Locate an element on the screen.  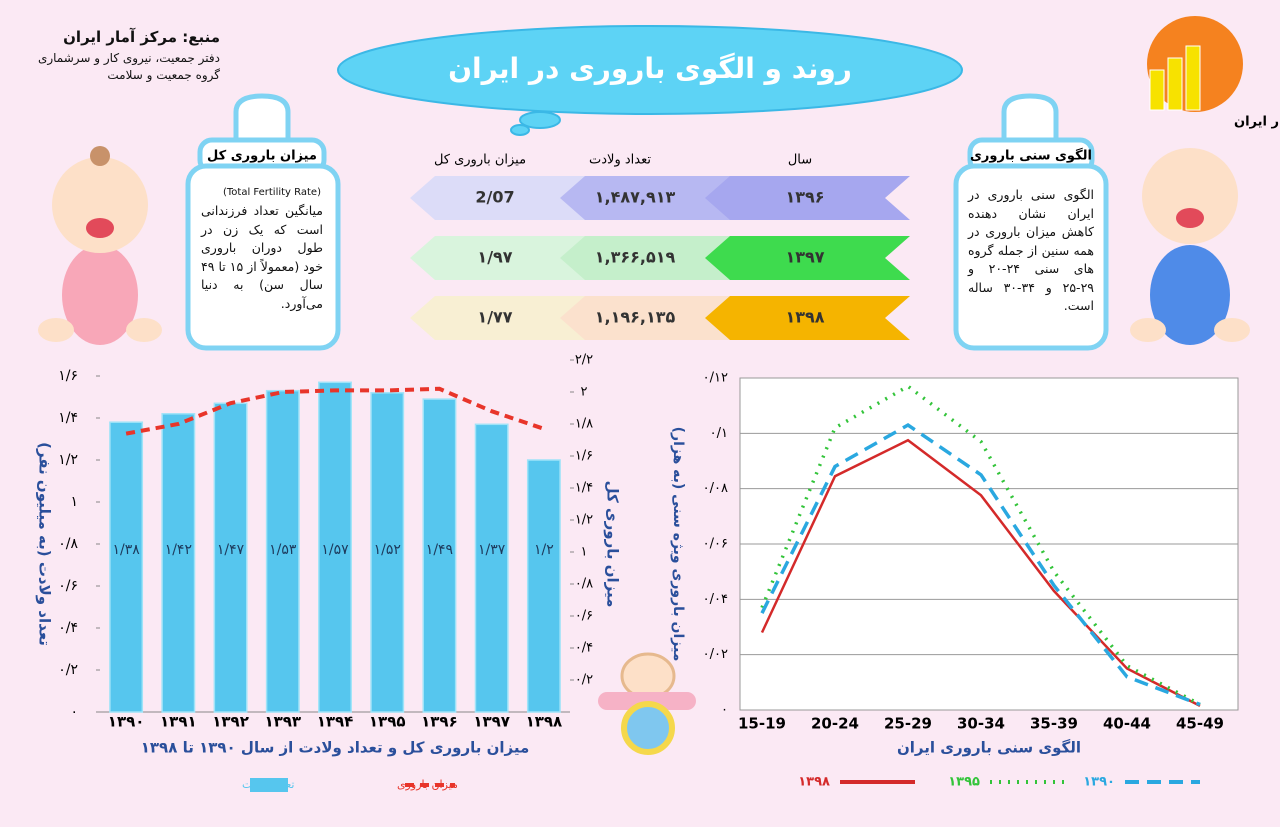
legend-label: ۱۳۹۰ is located at coordinates (1099, 782).